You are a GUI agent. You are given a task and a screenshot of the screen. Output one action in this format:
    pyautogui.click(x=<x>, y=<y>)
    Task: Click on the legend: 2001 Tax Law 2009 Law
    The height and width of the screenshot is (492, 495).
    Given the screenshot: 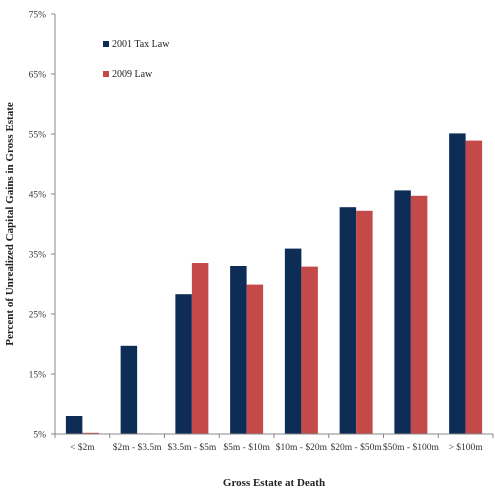 What is the action you would take?
    pyautogui.click(x=136, y=59)
    